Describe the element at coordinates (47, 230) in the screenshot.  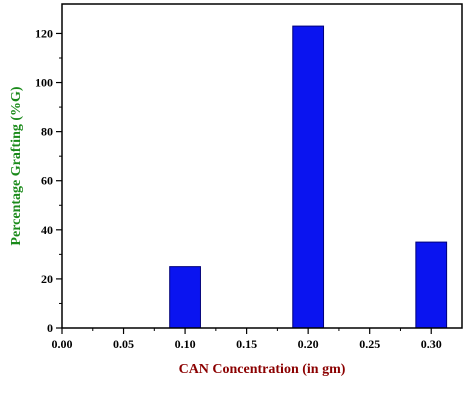
I see `y-tick-label: 40` at that location.